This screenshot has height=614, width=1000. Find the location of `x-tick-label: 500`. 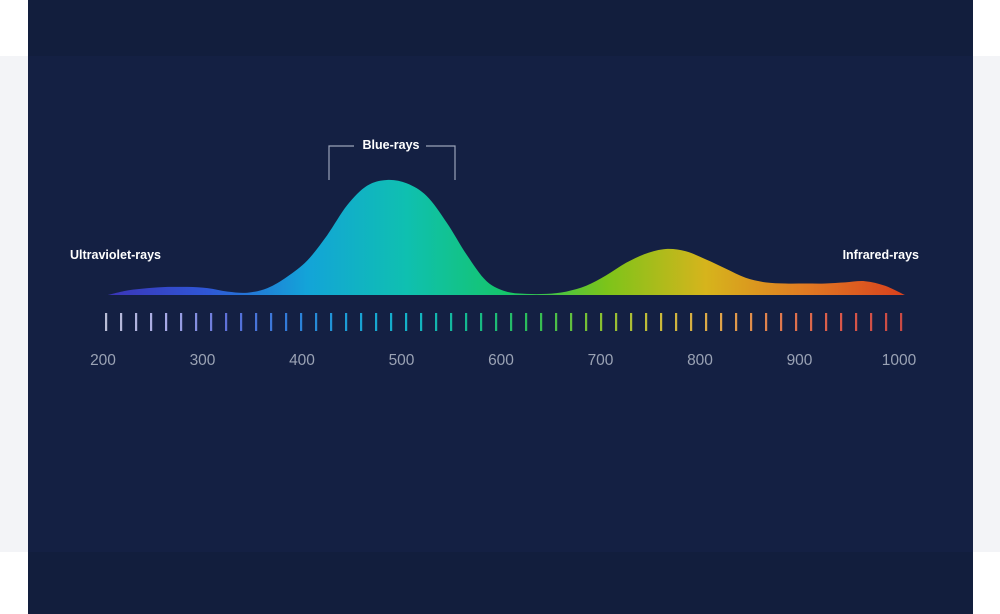

x-tick-label: 500 is located at coordinates (402, 360).